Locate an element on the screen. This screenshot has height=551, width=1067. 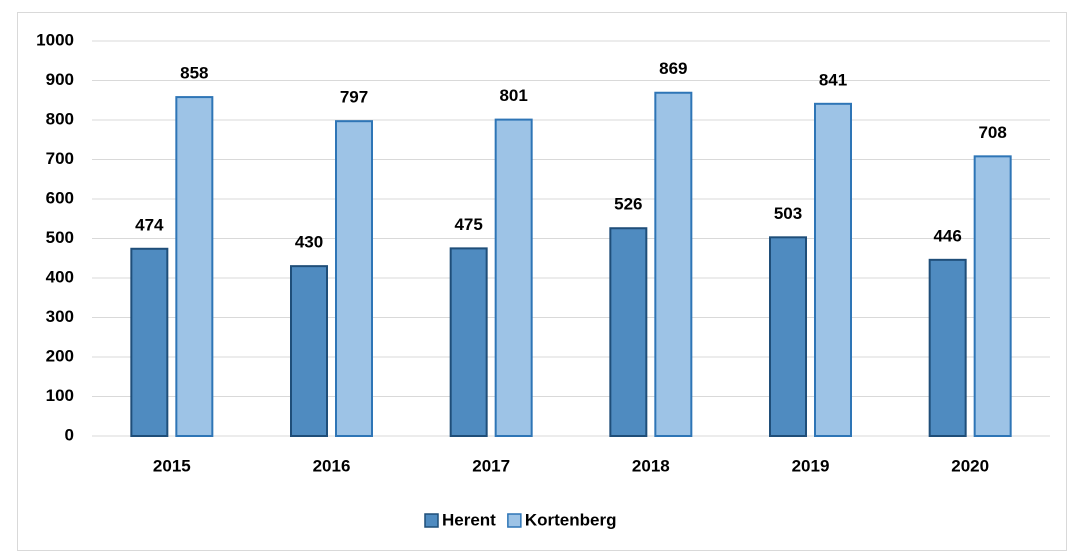
y-tick-label: 300 is located at coordinates (60, 316).